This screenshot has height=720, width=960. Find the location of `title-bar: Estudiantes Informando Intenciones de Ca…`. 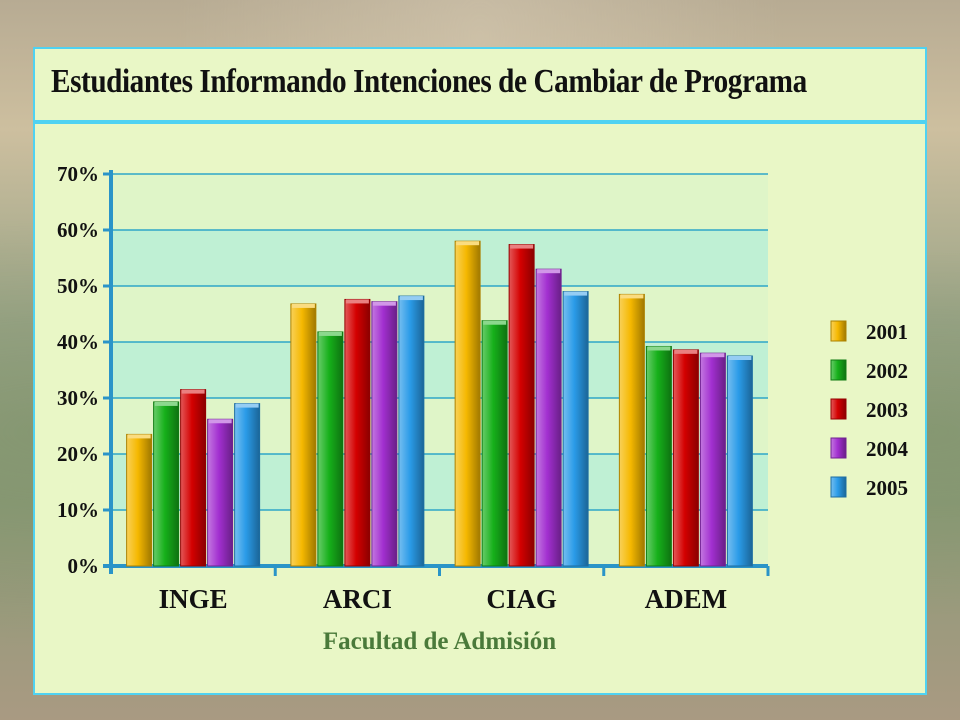

title-bar: Estudiantes Informando Intenciones de Ca… is located at coordinates (480, 86).